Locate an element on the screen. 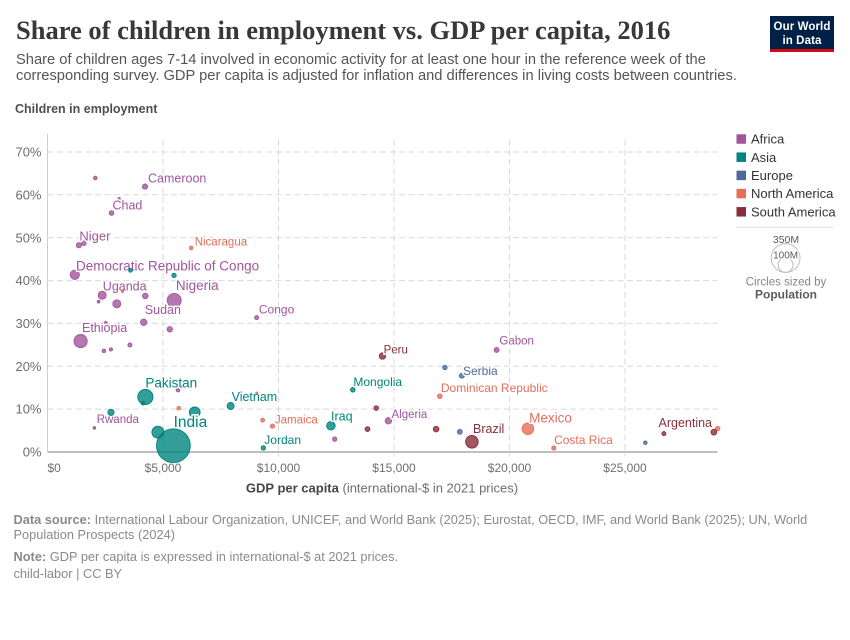 This screenshot has width=850, height=640. svg-text: 350M is located at coordinates (786, 240).